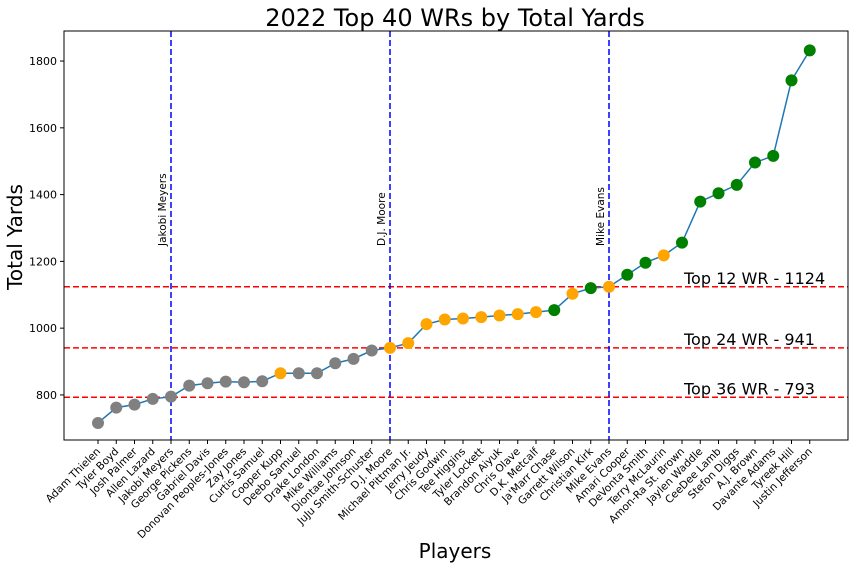 This screenshot has width=855, height=568. Describe the element at coordinates (15, 237) in the screenshot. I see `y-axis-label: Total Yards` at that location.